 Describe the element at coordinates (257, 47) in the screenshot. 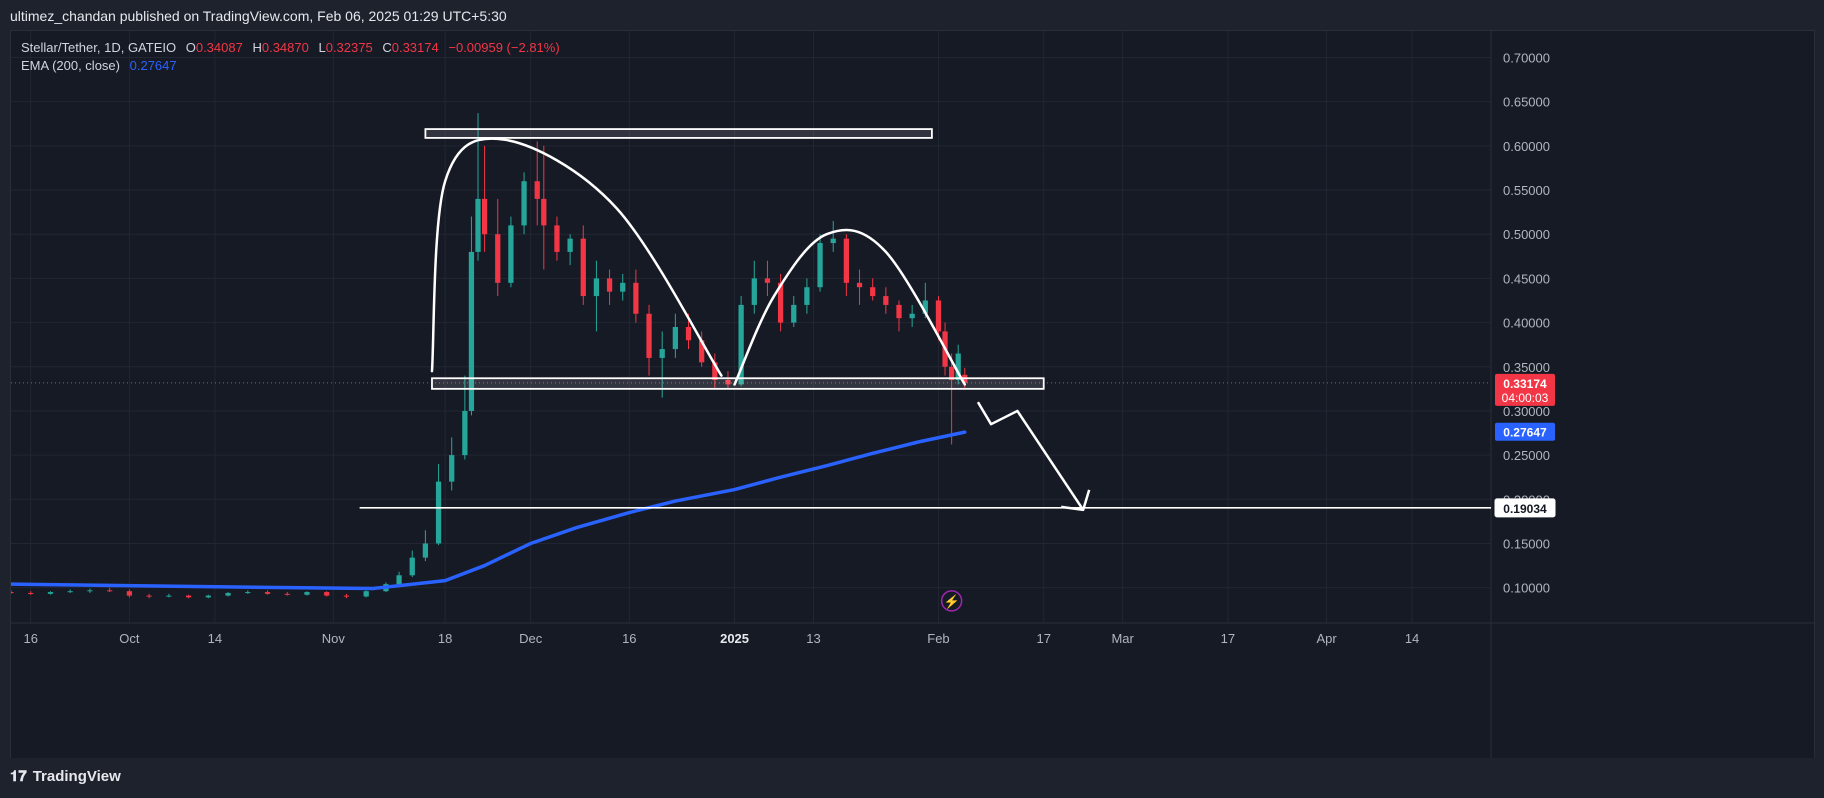

I see `legend-high-label: H` at that location.